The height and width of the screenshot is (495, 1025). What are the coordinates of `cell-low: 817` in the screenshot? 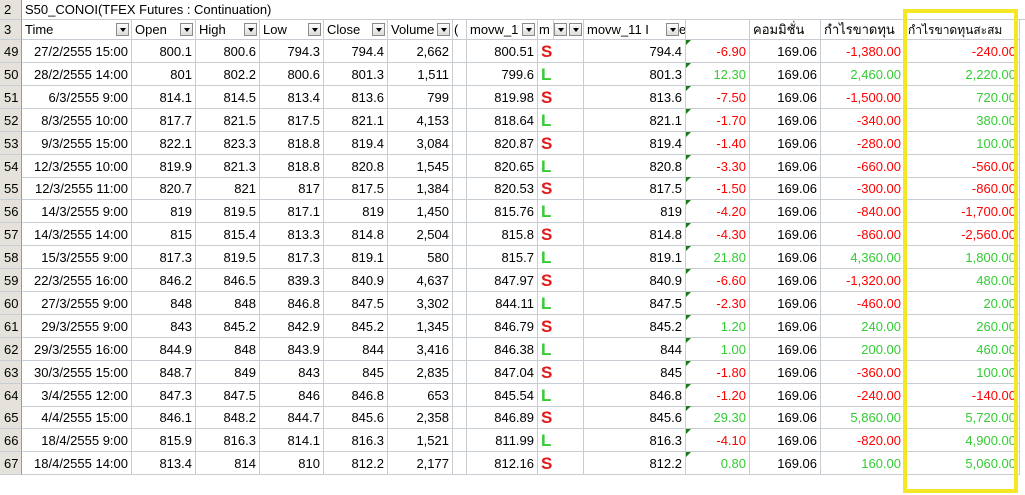 It's located at (292, 189).